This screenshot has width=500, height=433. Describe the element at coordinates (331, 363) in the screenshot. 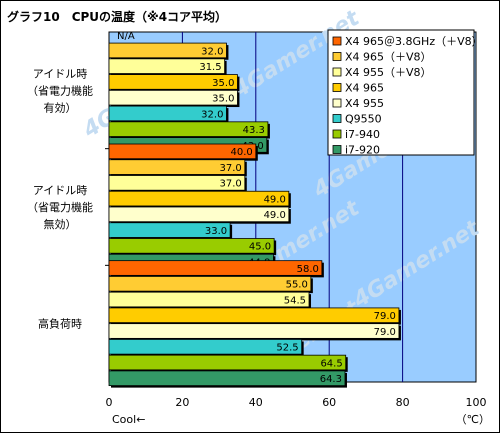

I see `bar-value-label: 64.5` at that location.